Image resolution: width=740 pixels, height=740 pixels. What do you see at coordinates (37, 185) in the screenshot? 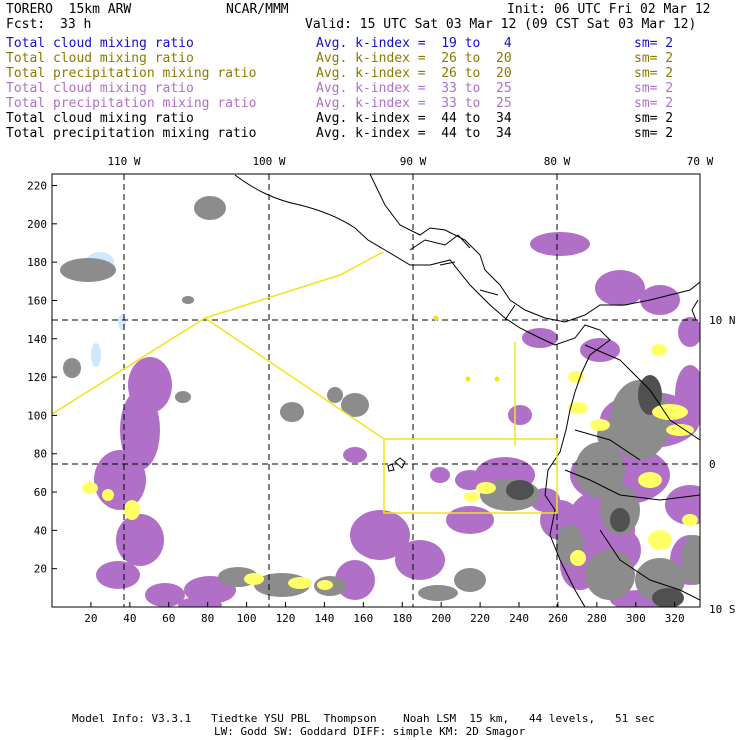
I see `y-tick-label: 220` at bounding box center [37, 185].